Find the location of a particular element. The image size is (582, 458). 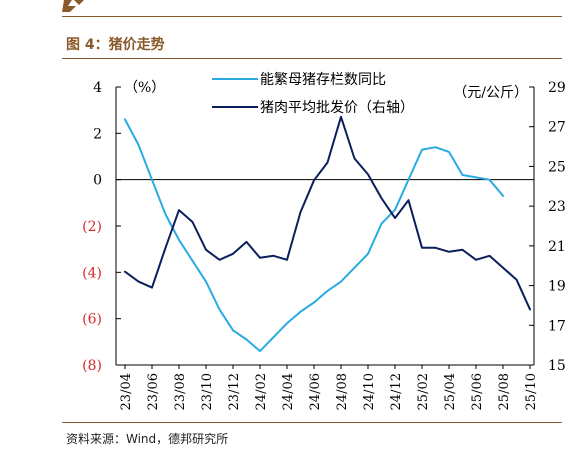

left-tick-label: (4) is located at coordinates (92, 273).